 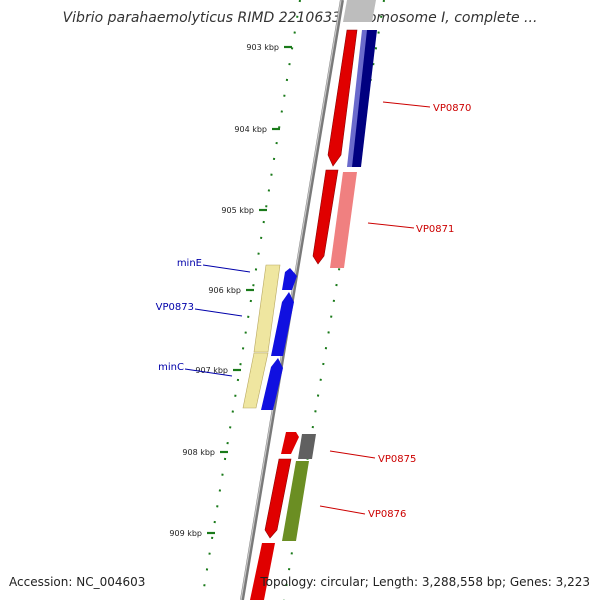 What do you see at coordinates (262, 47) in the screenshot?
I see `tick-label: 903 kbp` at bounding box center [262, 47].